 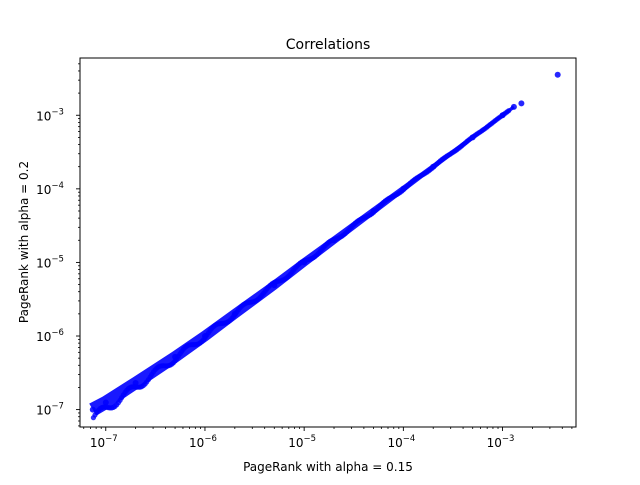 What do you see at coordinates (401, 442) in the screenshot?
I see `x-tick-label: 10⁻⁴` at bounding box center [401, 442].